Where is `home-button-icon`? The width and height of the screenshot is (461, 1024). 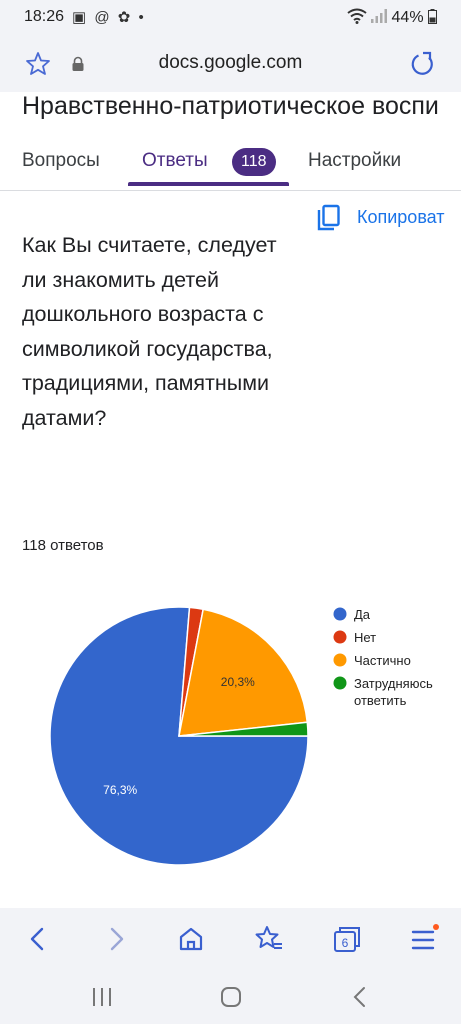
home-button-icon is located at coordinates (231, 997).